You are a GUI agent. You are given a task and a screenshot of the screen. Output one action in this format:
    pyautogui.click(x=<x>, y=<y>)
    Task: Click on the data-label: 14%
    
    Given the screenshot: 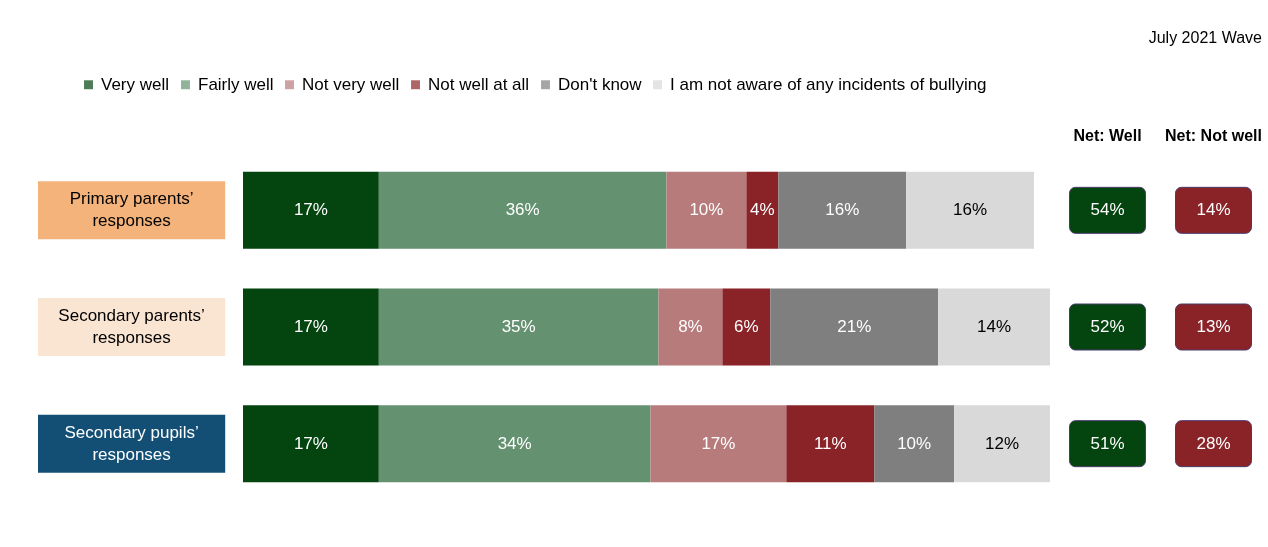 What is the action you would take?
    pyautogui.click(x=994, y=326)
    